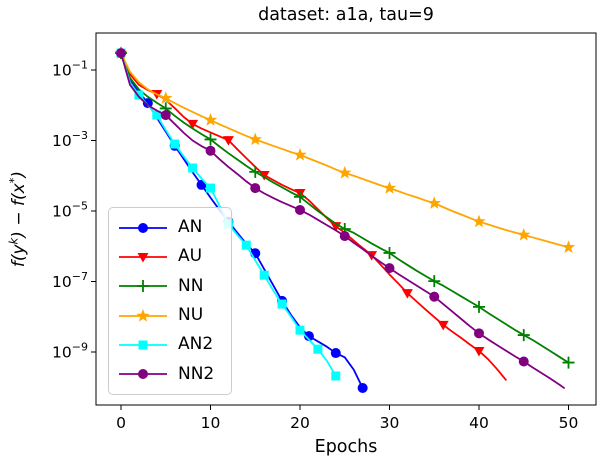 This screenshot has width=608, height=470. Describe the element at coordinates (479, 423) in the screenshot. I see `x-tick-label: 40` at that location.